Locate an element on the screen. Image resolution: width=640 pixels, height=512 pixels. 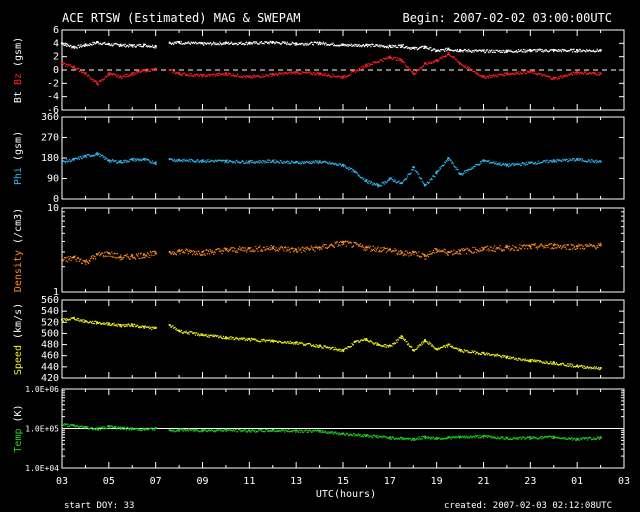
y-tick-label: 4 is located at coordinates (56, 43).